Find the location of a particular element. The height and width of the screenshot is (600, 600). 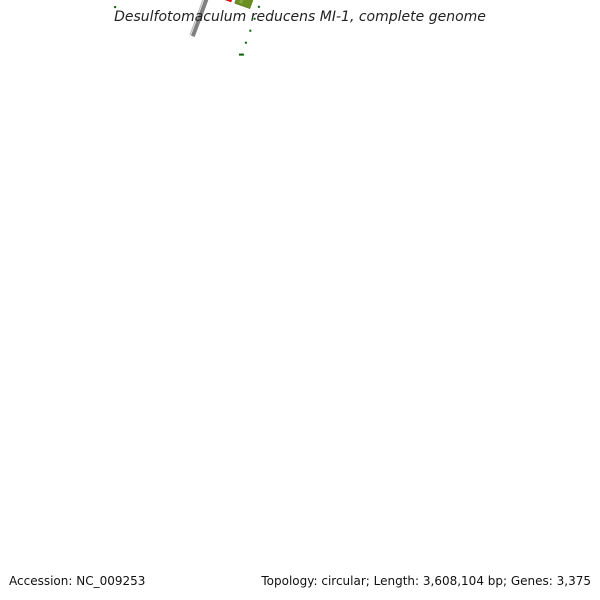

scale-dot is located at coordinates (115, 7).